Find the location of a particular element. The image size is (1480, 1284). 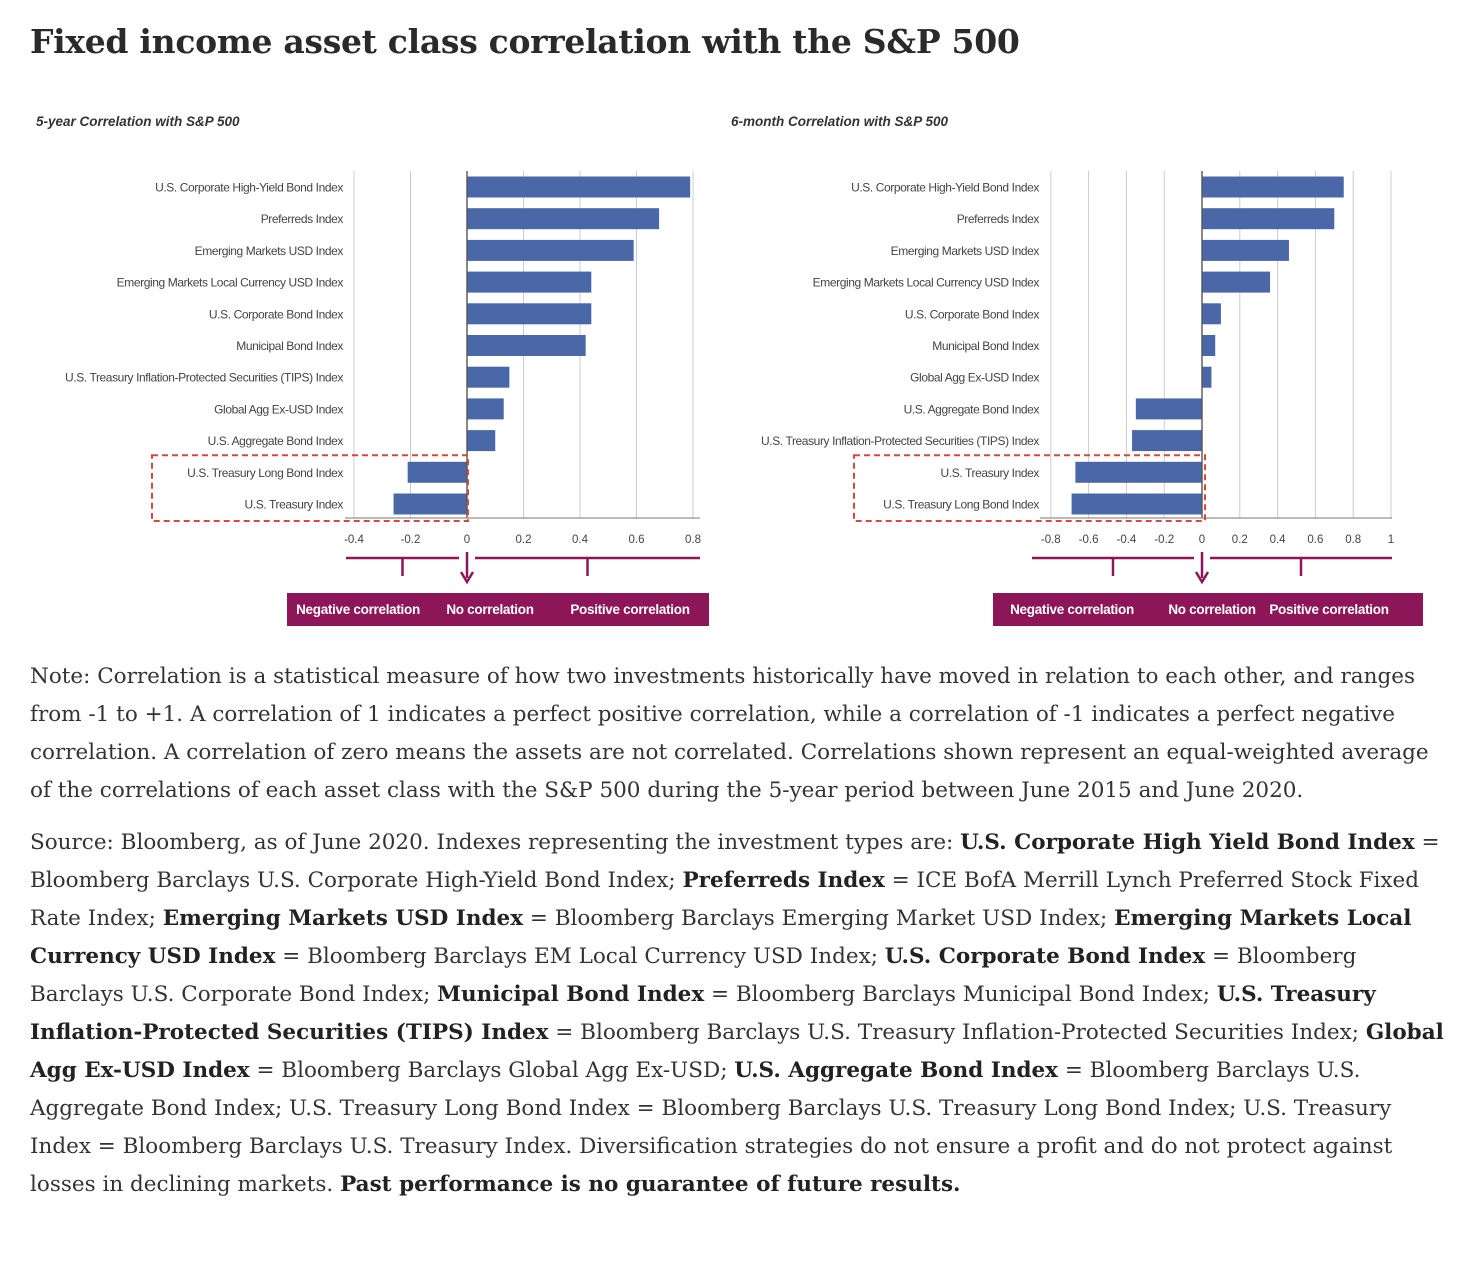

tick-label: -0.8 is located at coordinates (1051, 540).